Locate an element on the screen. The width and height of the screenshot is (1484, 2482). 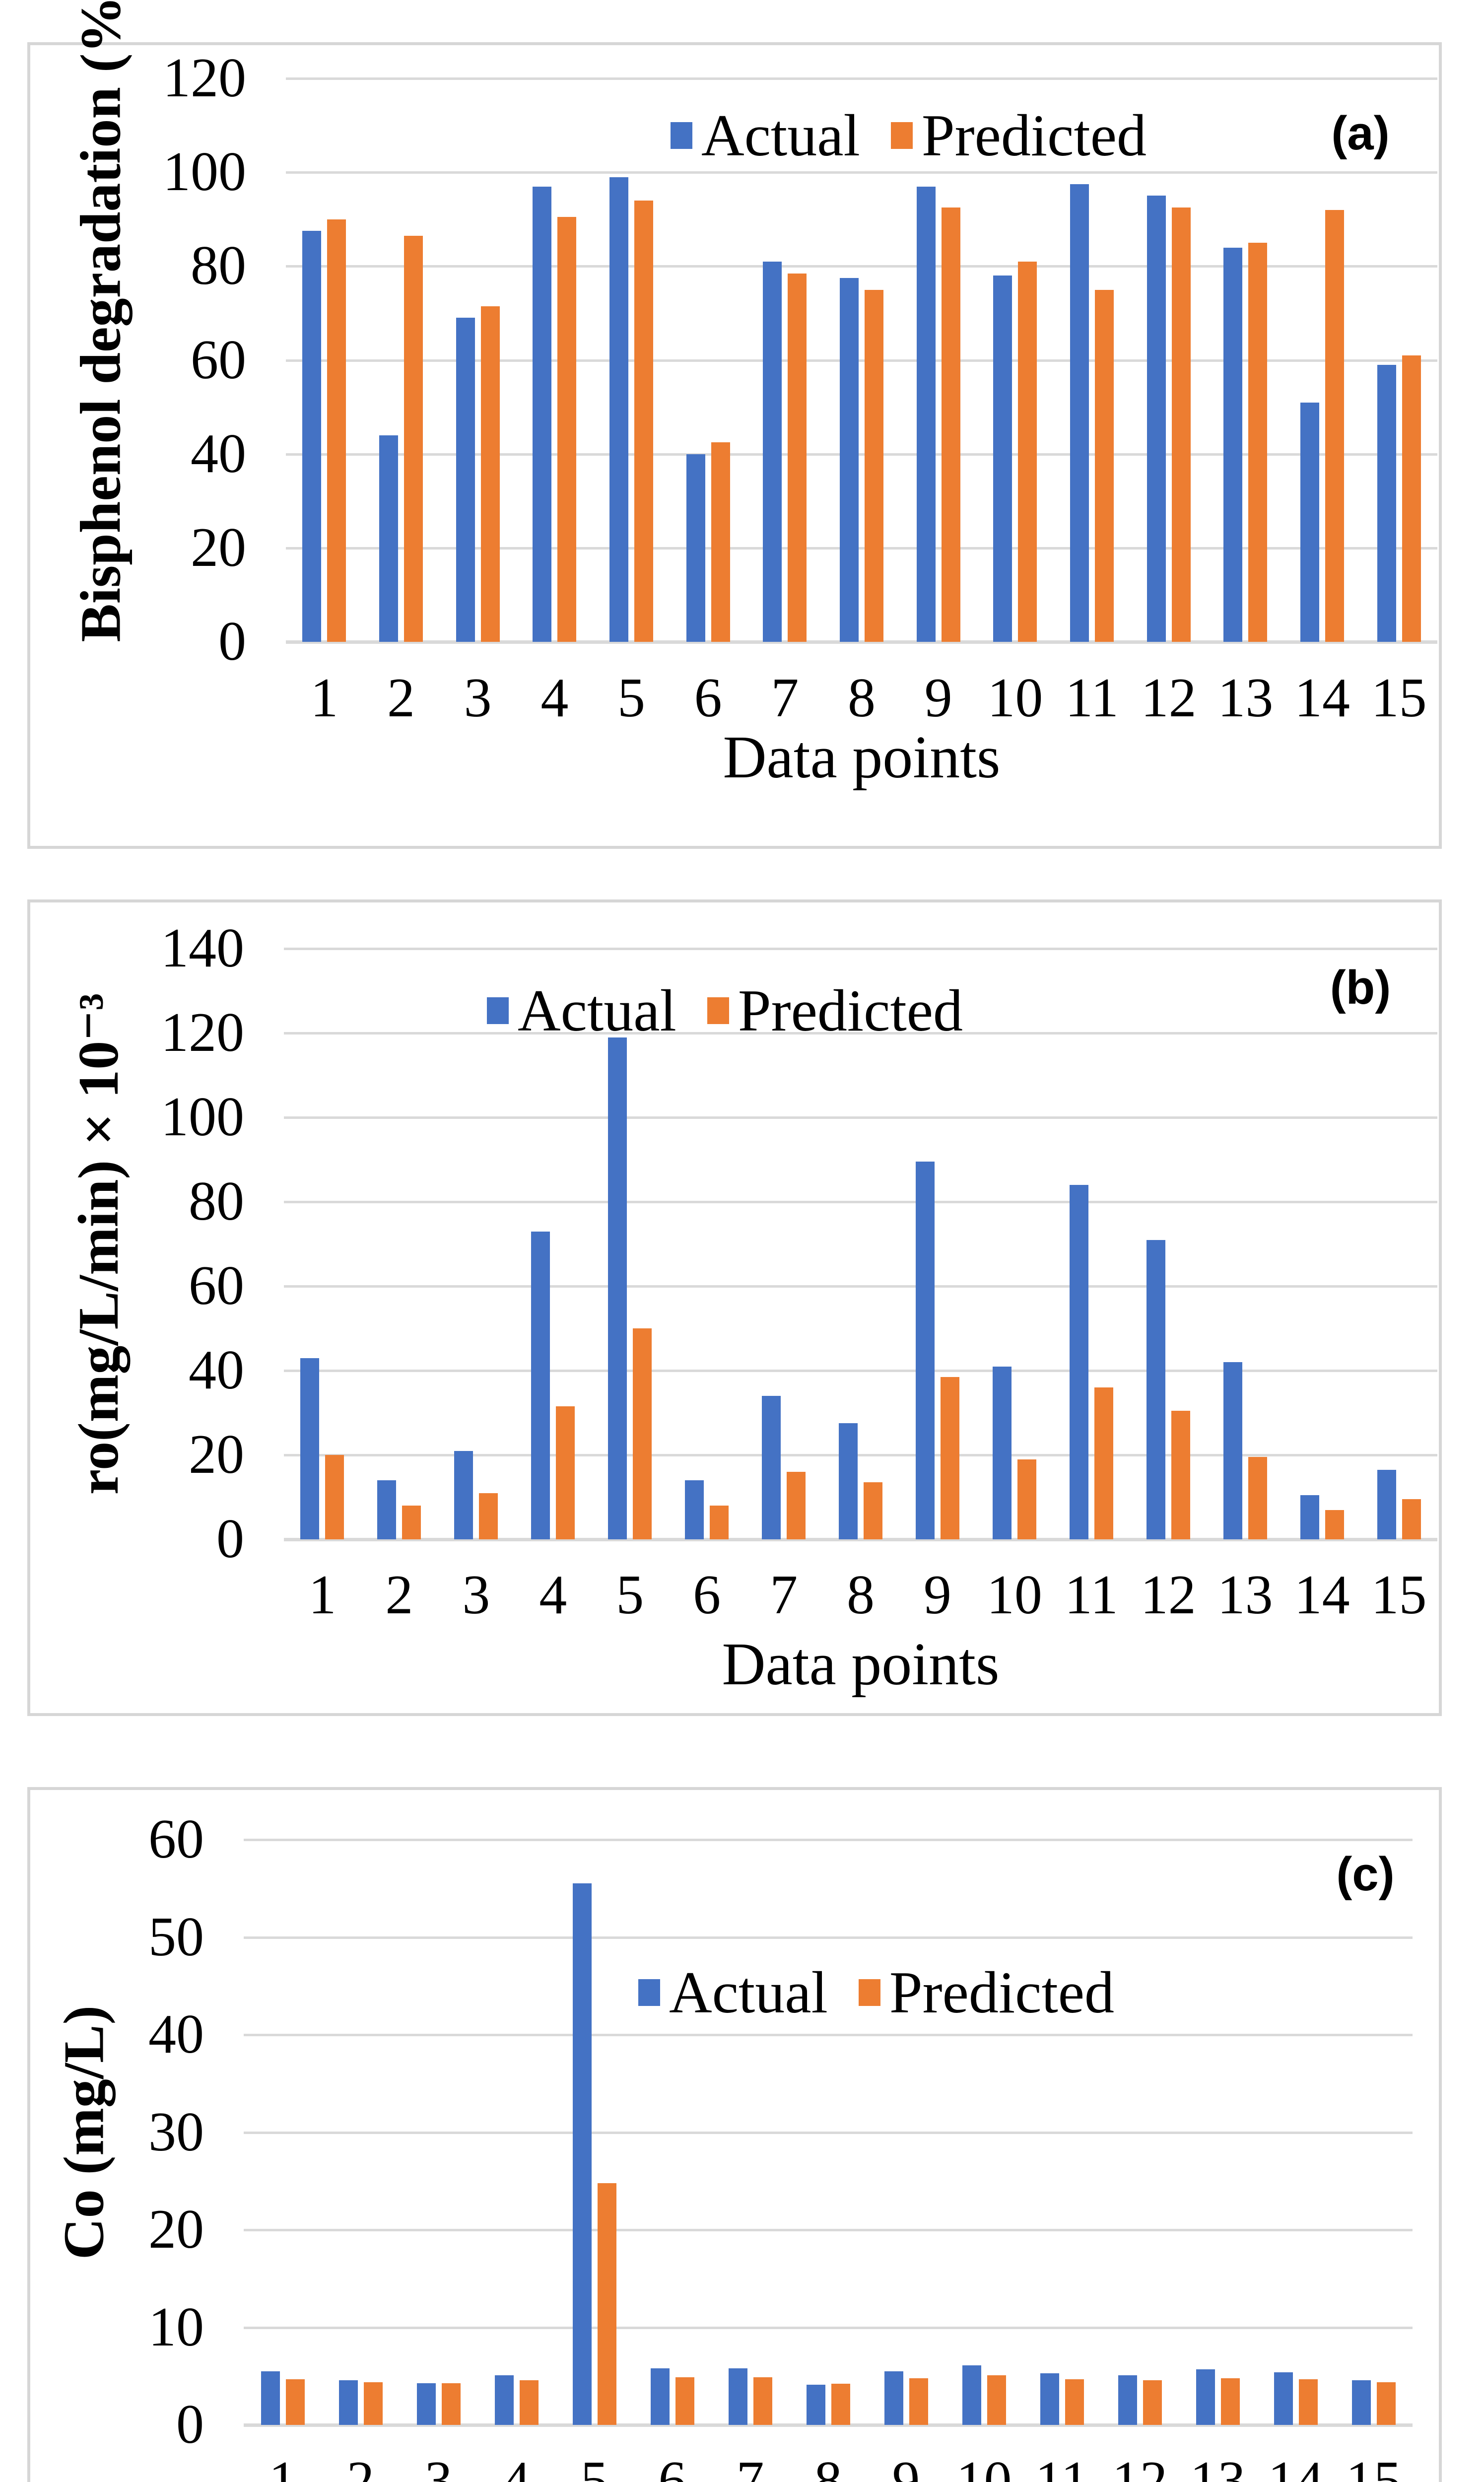
y-tick-label: 140 is located at coordinates (202, 948).